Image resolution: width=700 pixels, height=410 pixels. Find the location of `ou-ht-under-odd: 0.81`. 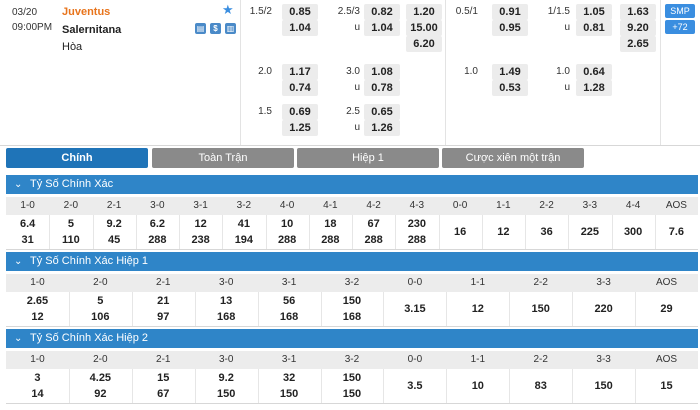

ou-ht-under-odd: 0.81 is located at coordinates (594, 28).